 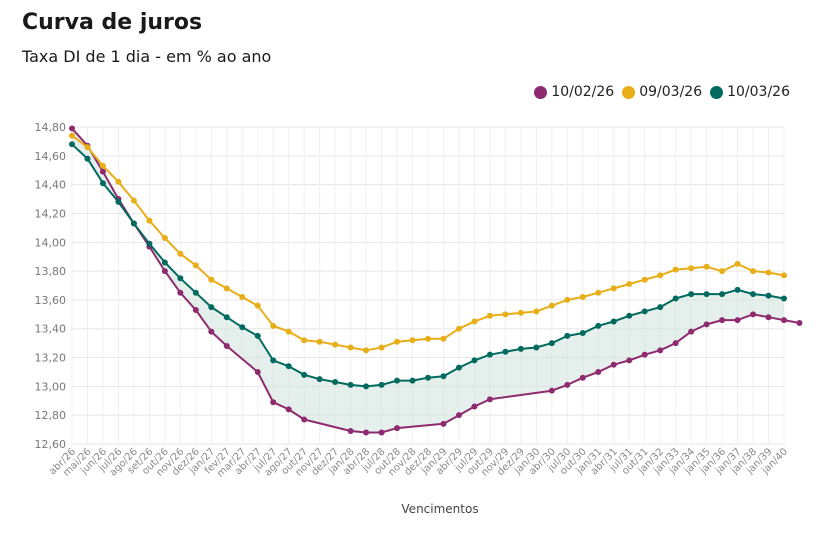 What do you see at coordinates (51, 329) in the screenshot?
I see `y-tick-label: 13,40` at bounding box center [51, 329].